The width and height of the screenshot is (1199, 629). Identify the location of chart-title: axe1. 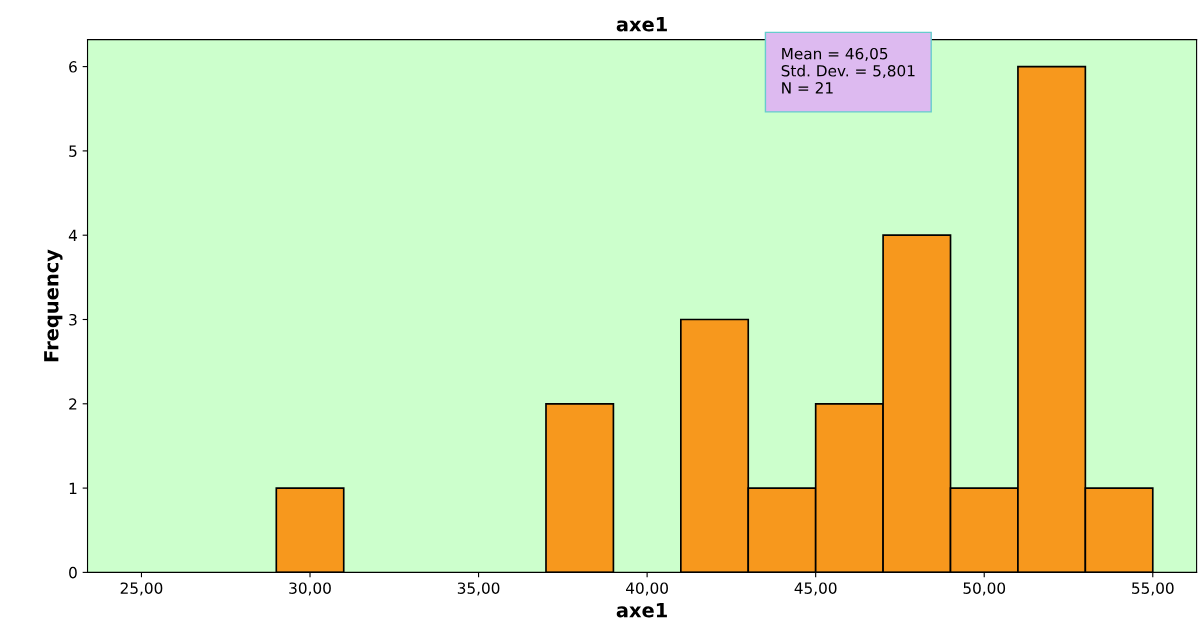
(641, 24).